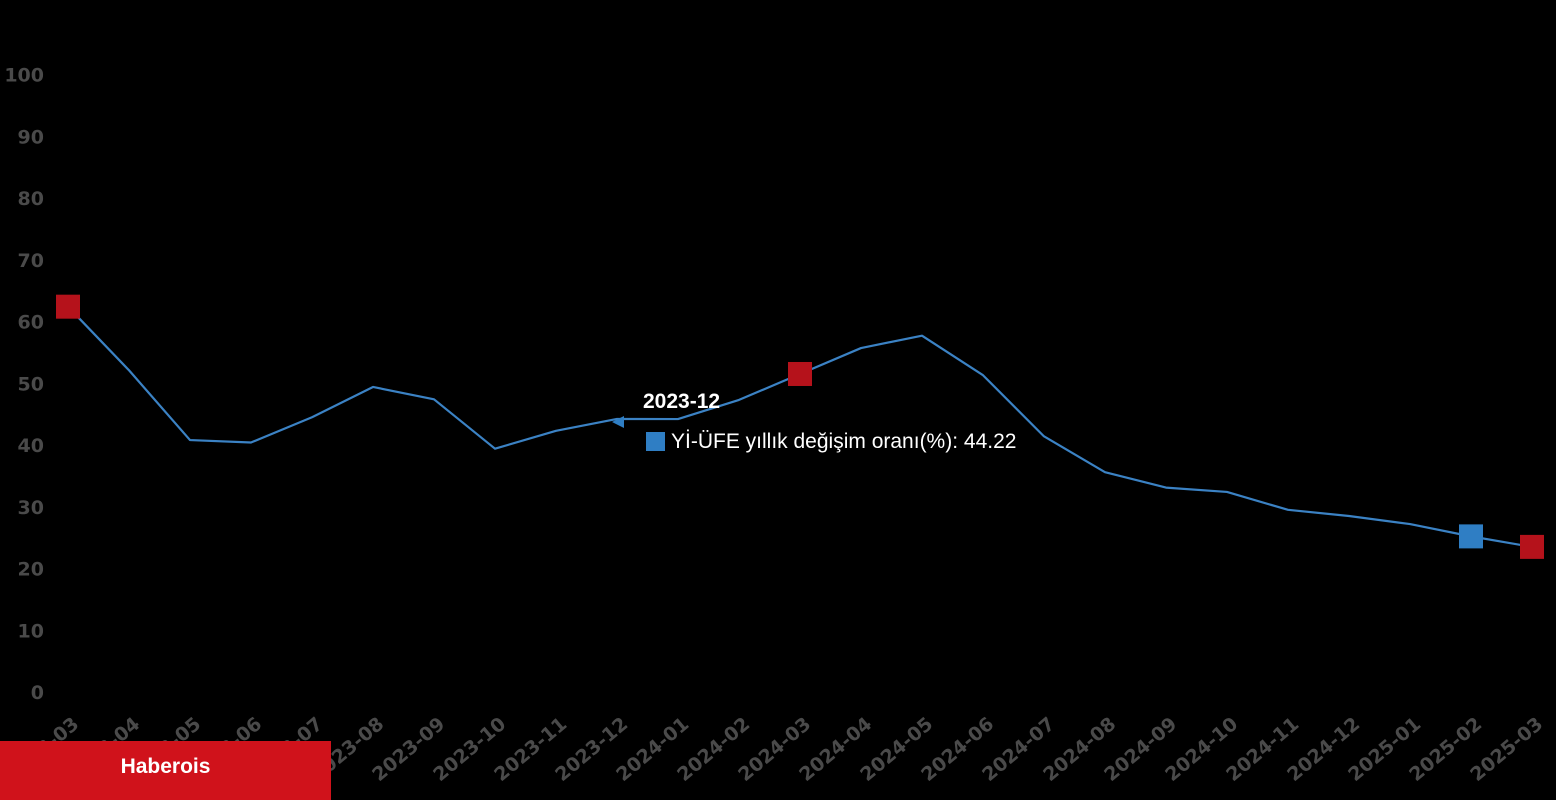 The image size is (1556, 800). What do you see at coordinates (31, 446) in the screenshot?
I see `y-tick-label: 40` at bounding box center [31, 446].